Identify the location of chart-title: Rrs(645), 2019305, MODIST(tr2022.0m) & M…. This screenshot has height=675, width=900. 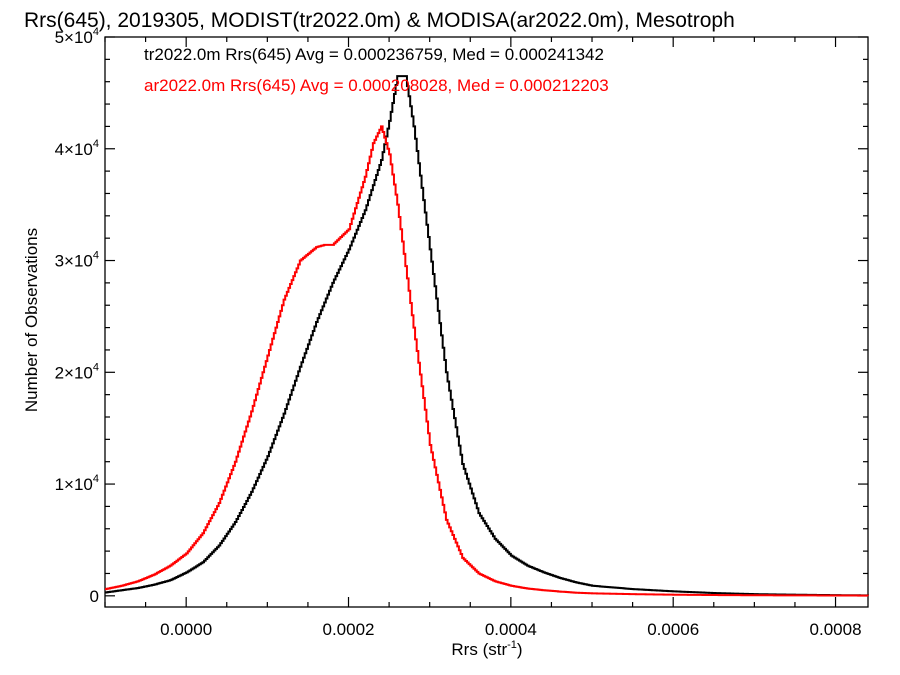
(379, 20).